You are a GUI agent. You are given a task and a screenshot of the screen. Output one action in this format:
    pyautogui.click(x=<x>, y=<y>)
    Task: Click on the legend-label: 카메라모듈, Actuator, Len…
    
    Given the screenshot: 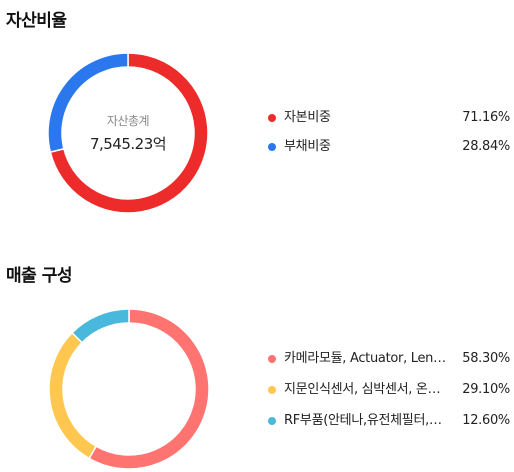 What is the action you would take?
    pyautogui.click(x=365, y=358)
    